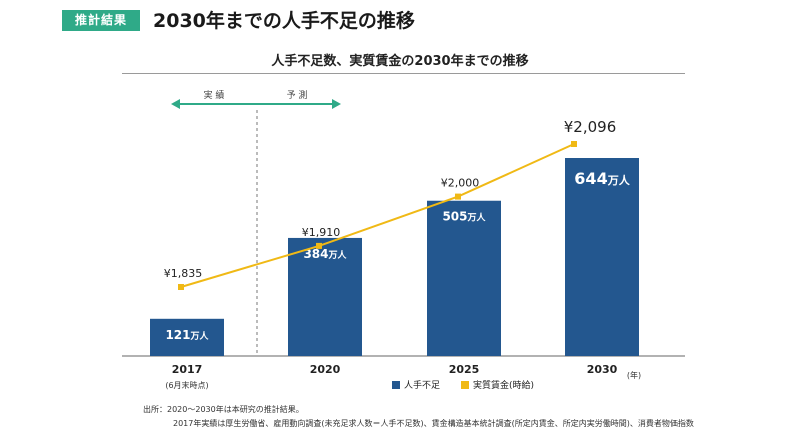 The image size is (800, 438). I want to click on wage-marker-2025, so click(458, 196).